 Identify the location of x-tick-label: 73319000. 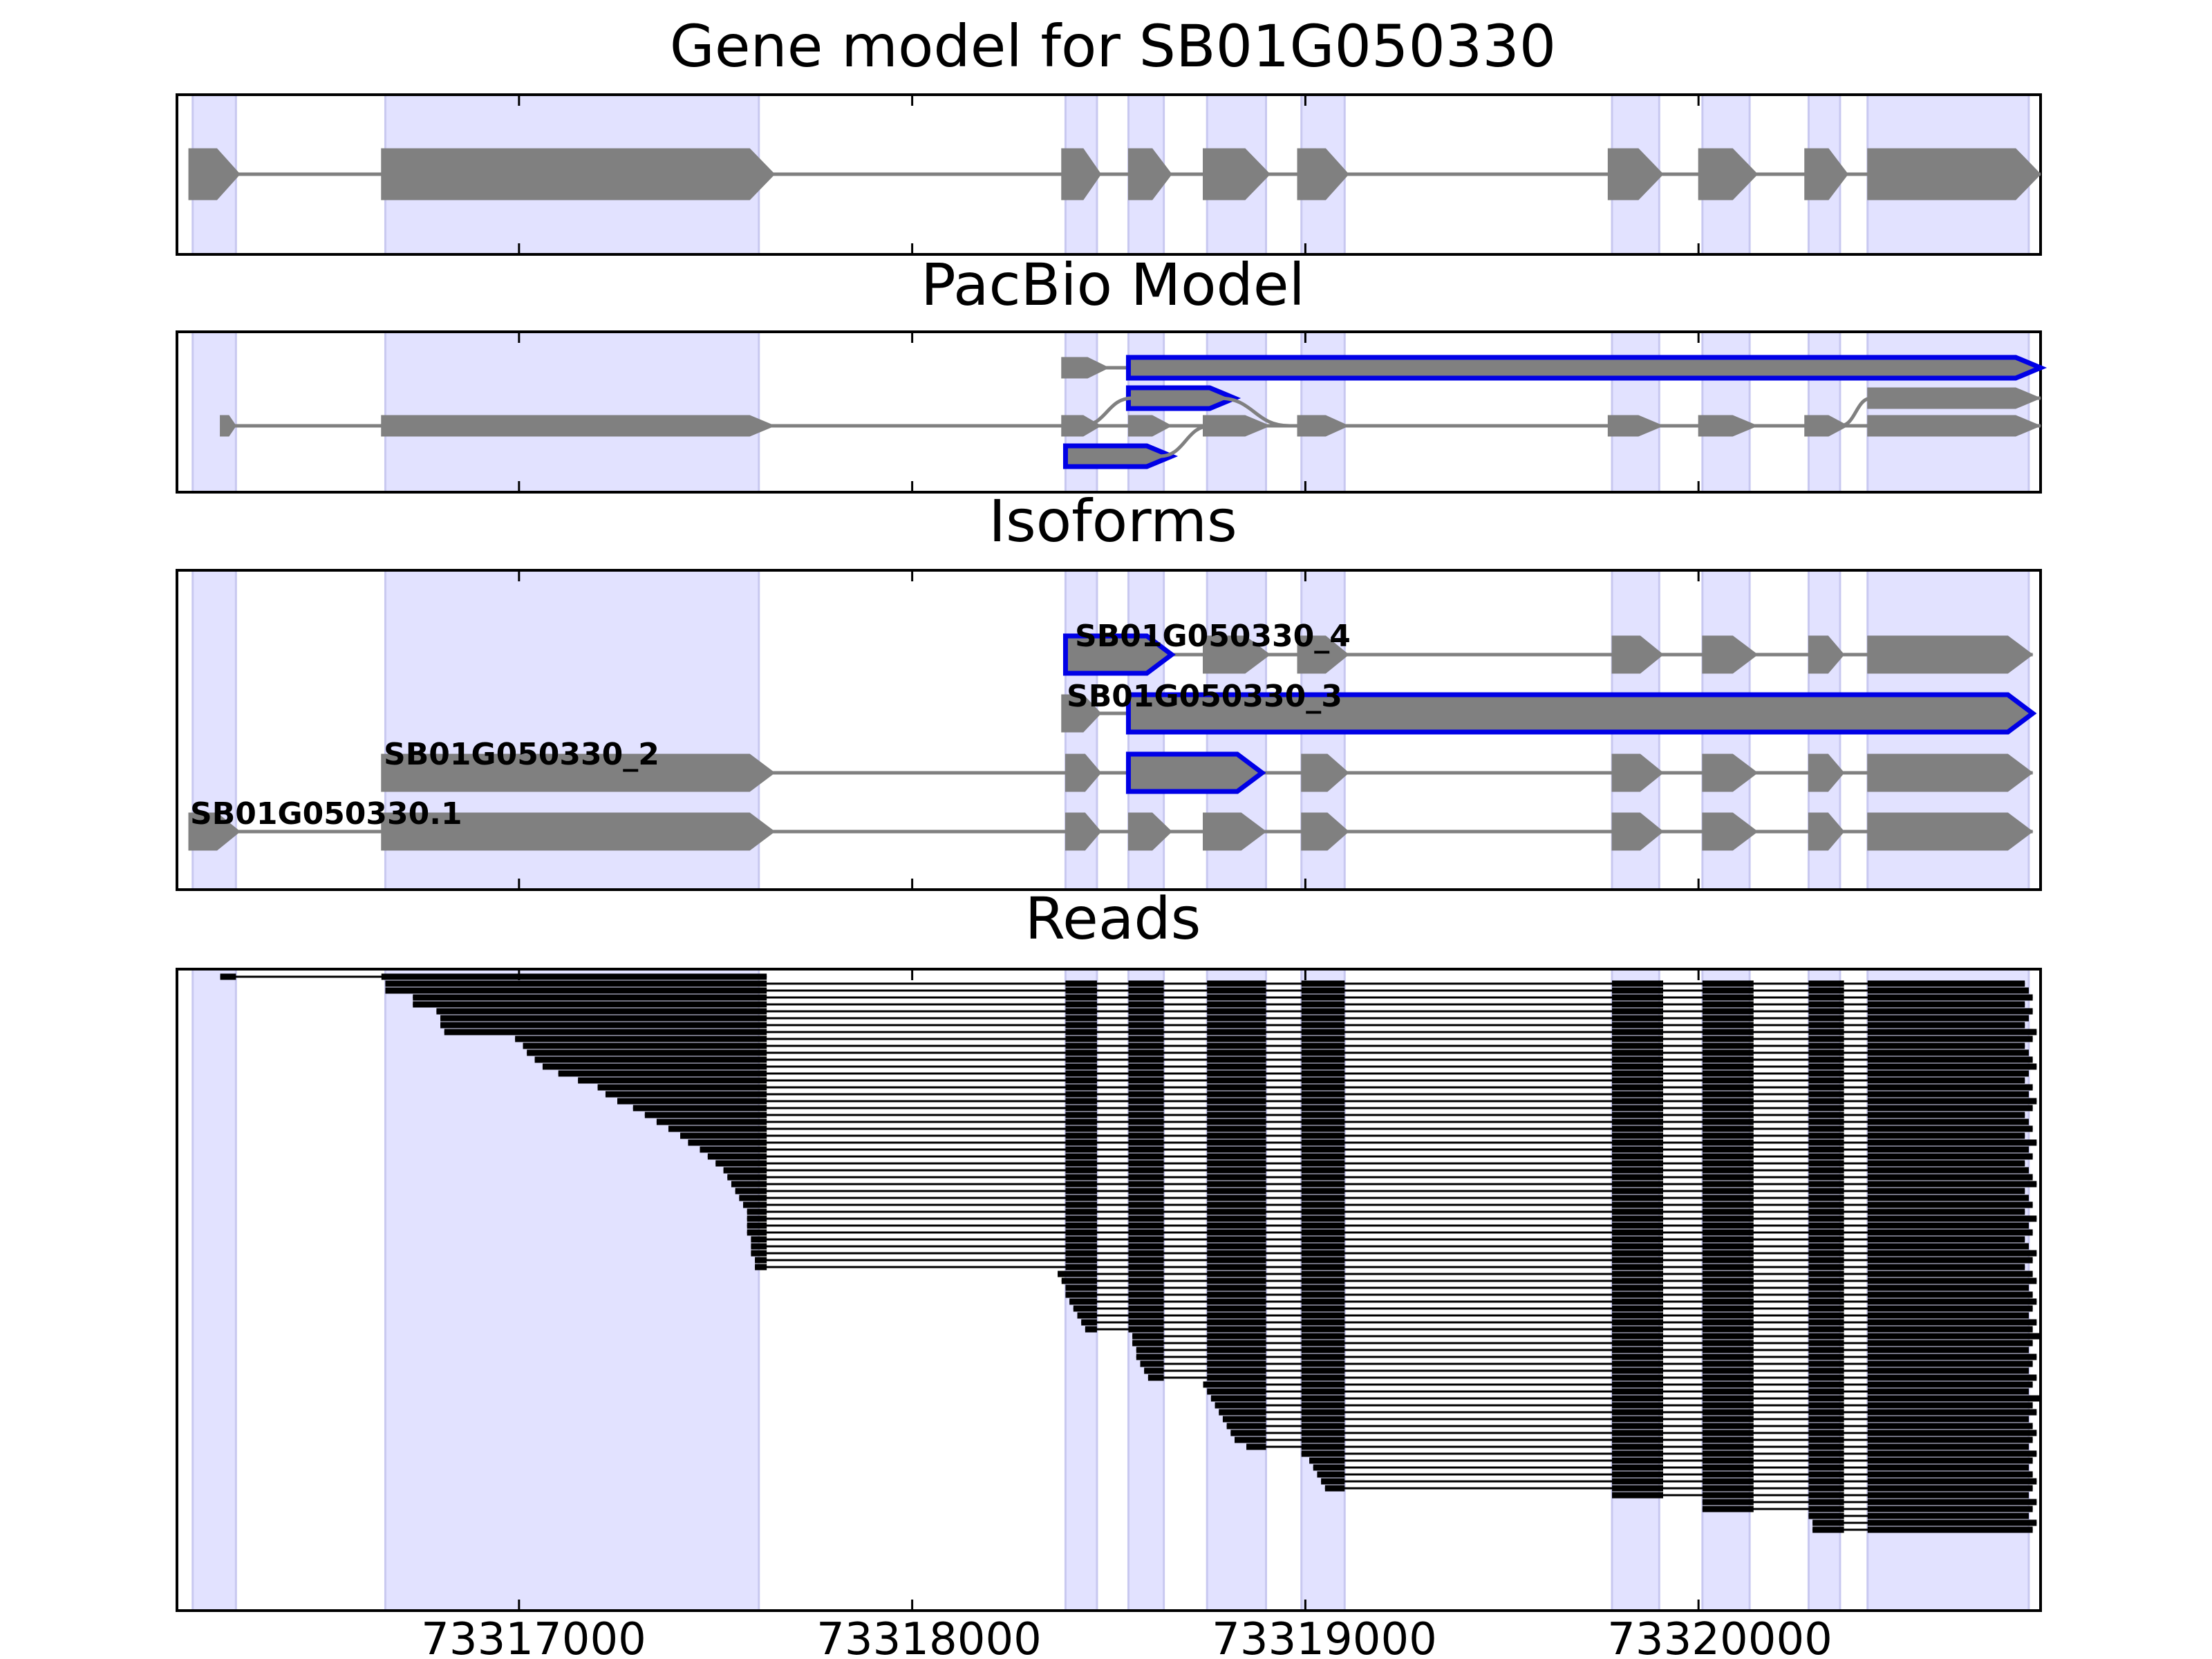
(1324, 1637).